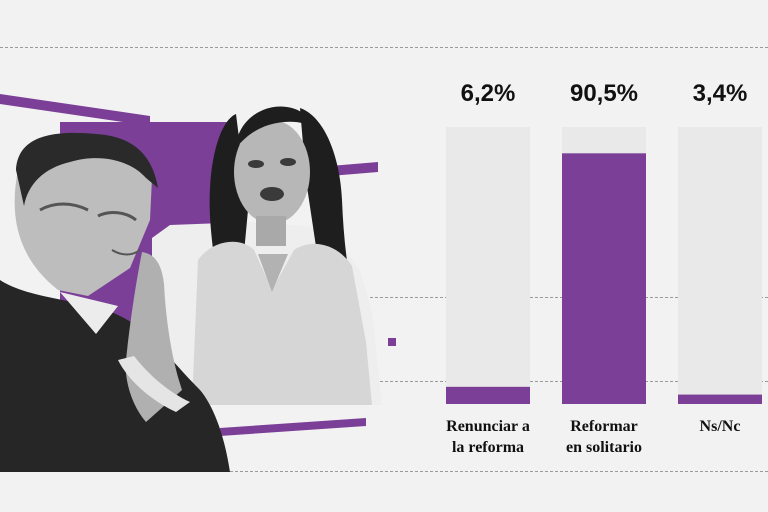  What do you see at coordinates (354, 169) in the screenshot?
I see `accent-stroke-right` at bounding box center [354, 169].